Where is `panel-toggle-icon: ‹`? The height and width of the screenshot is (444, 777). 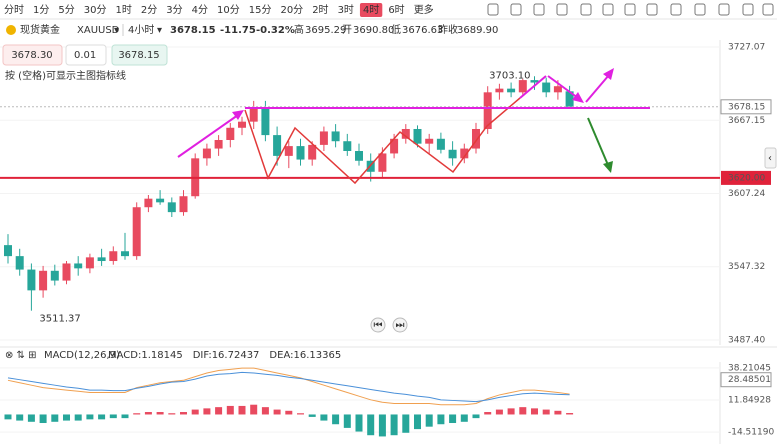
panel-toggle-icon: ‹ is located at coordinates (770, 158).